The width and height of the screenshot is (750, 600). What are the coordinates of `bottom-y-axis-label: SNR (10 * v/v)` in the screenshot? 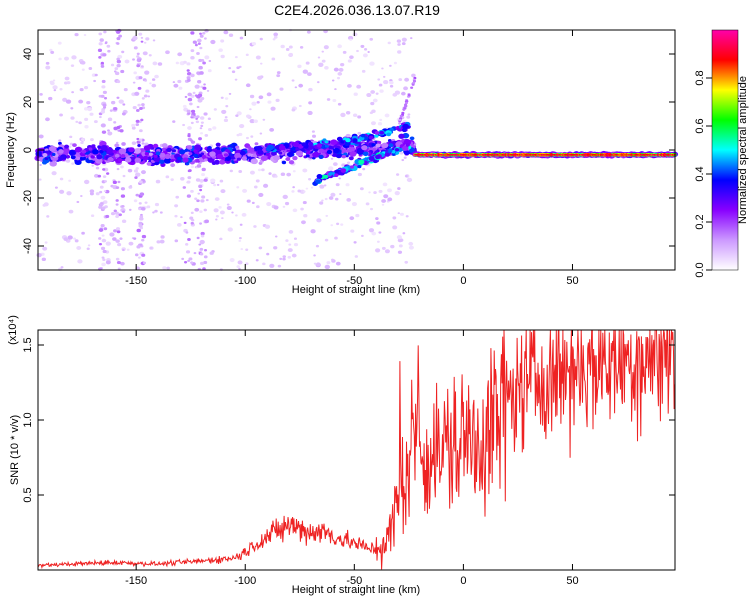 It's located at (15, 450).